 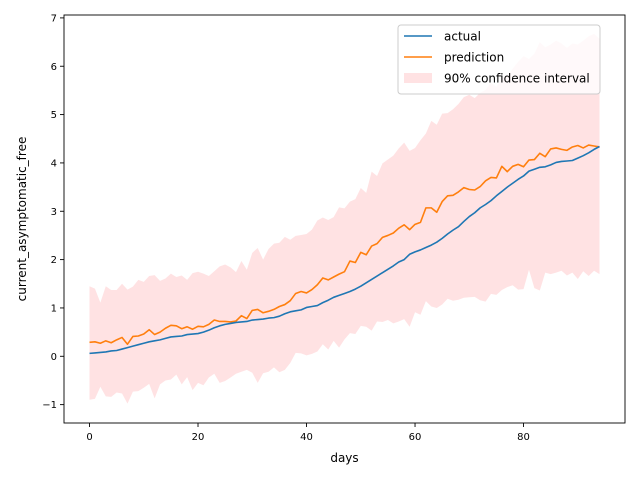 I want to click on x-tick-label: 20, so click(x=198, y=437).